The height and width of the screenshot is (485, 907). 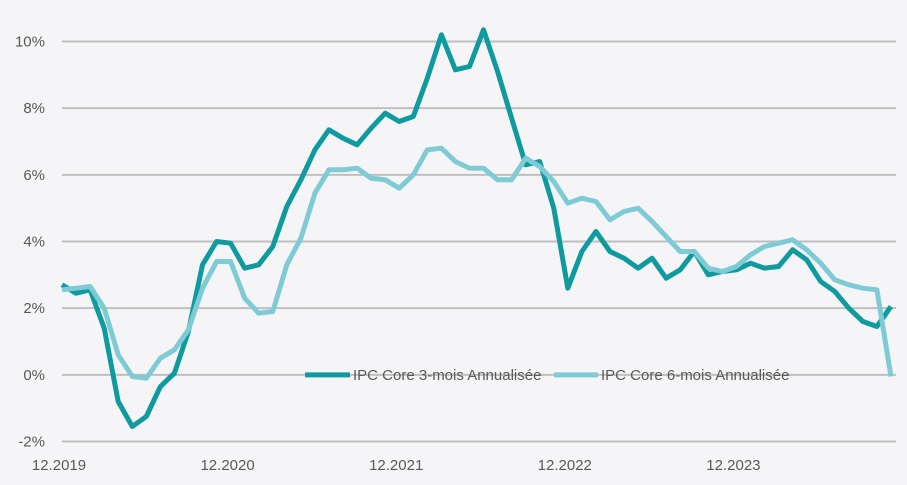 I want to click on x-tick-label: 12.2019, so click(x=59, y=465).